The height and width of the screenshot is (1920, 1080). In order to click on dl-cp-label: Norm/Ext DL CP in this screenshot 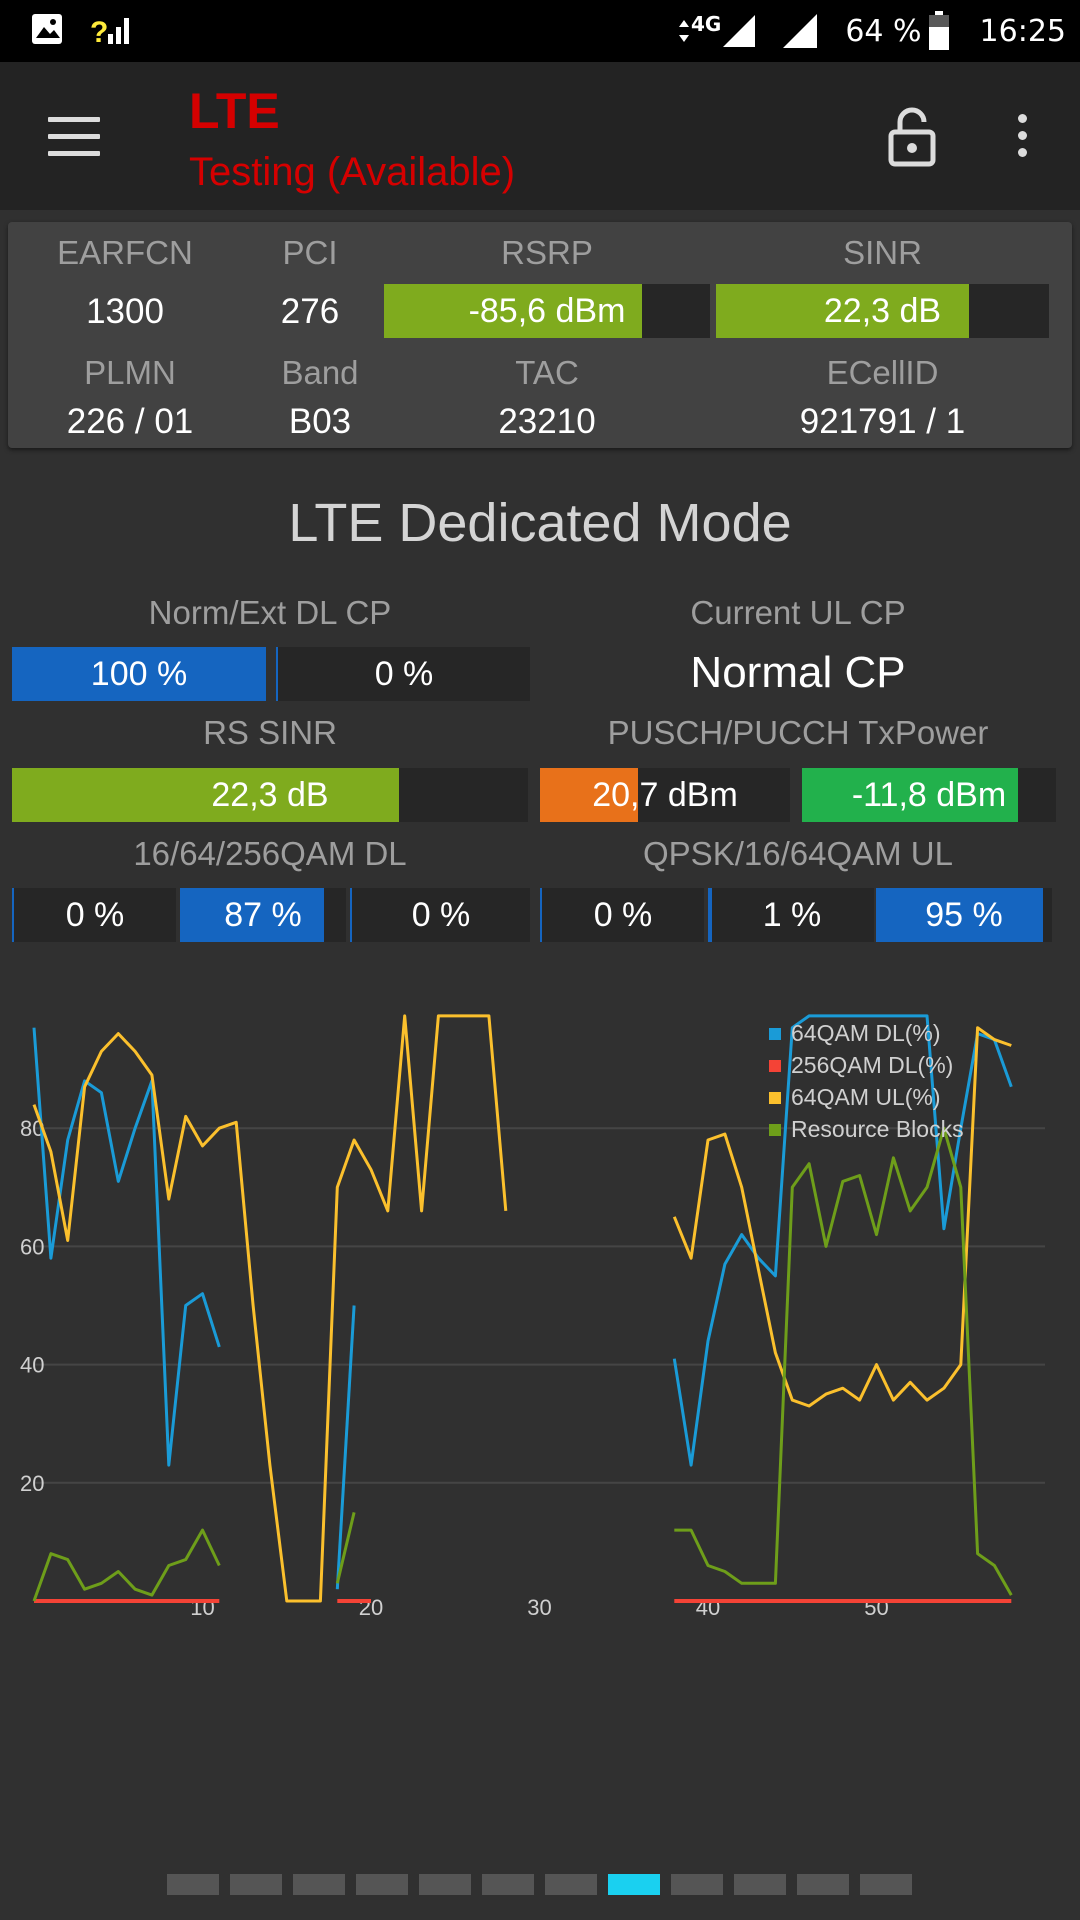, I will do `click(270, 612)`.